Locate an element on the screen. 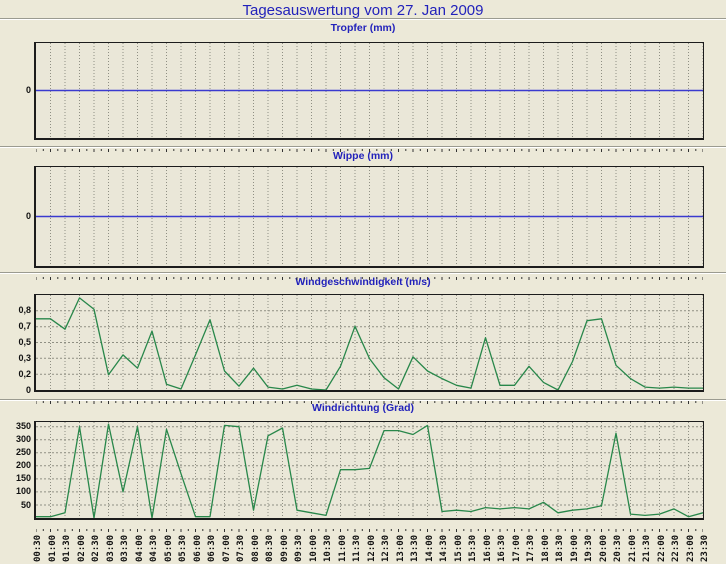 The width and height of the screenshot is (726, 564). x-tick-label: 23:30 is located at coordinates (705, 548).